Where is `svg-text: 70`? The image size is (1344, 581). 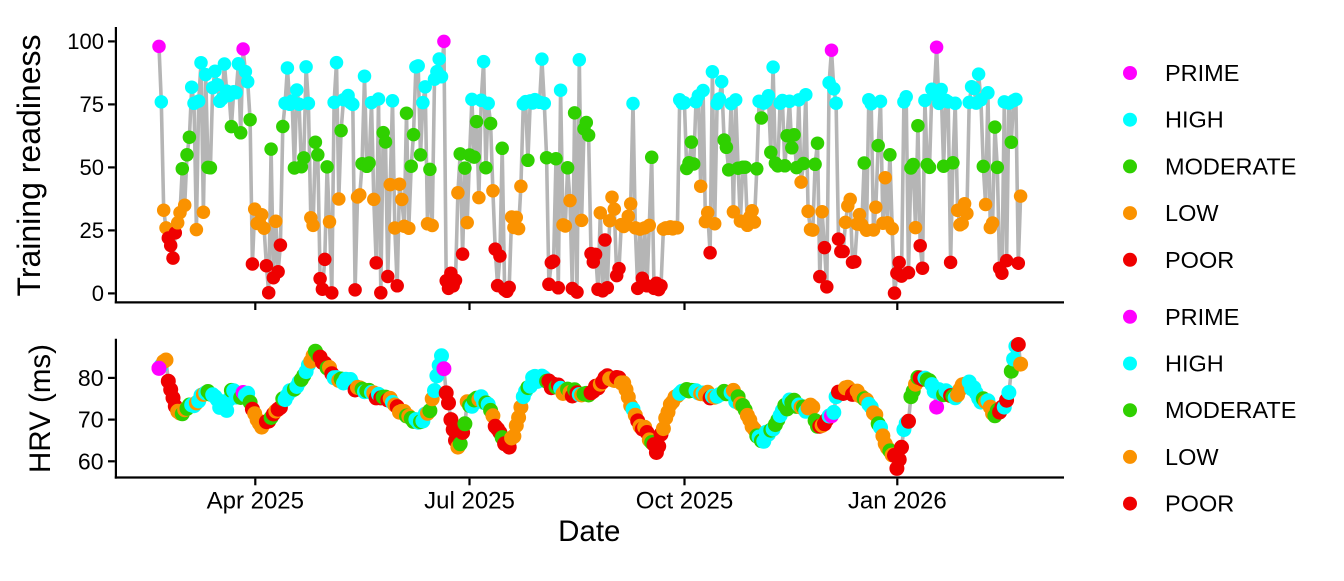 svg-text: 70 is located at coordinates (91, 420).